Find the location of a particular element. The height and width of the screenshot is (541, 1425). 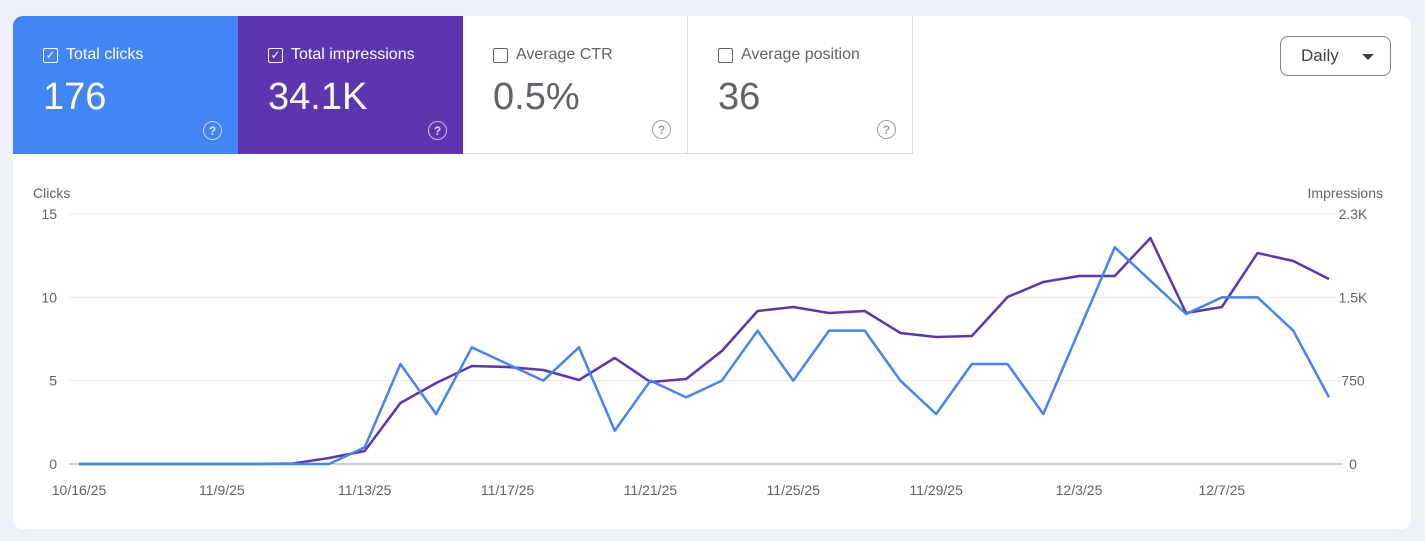

metric-card-total-clicks: ✓ Total clicks 176? is located at coordinates (125, 85).